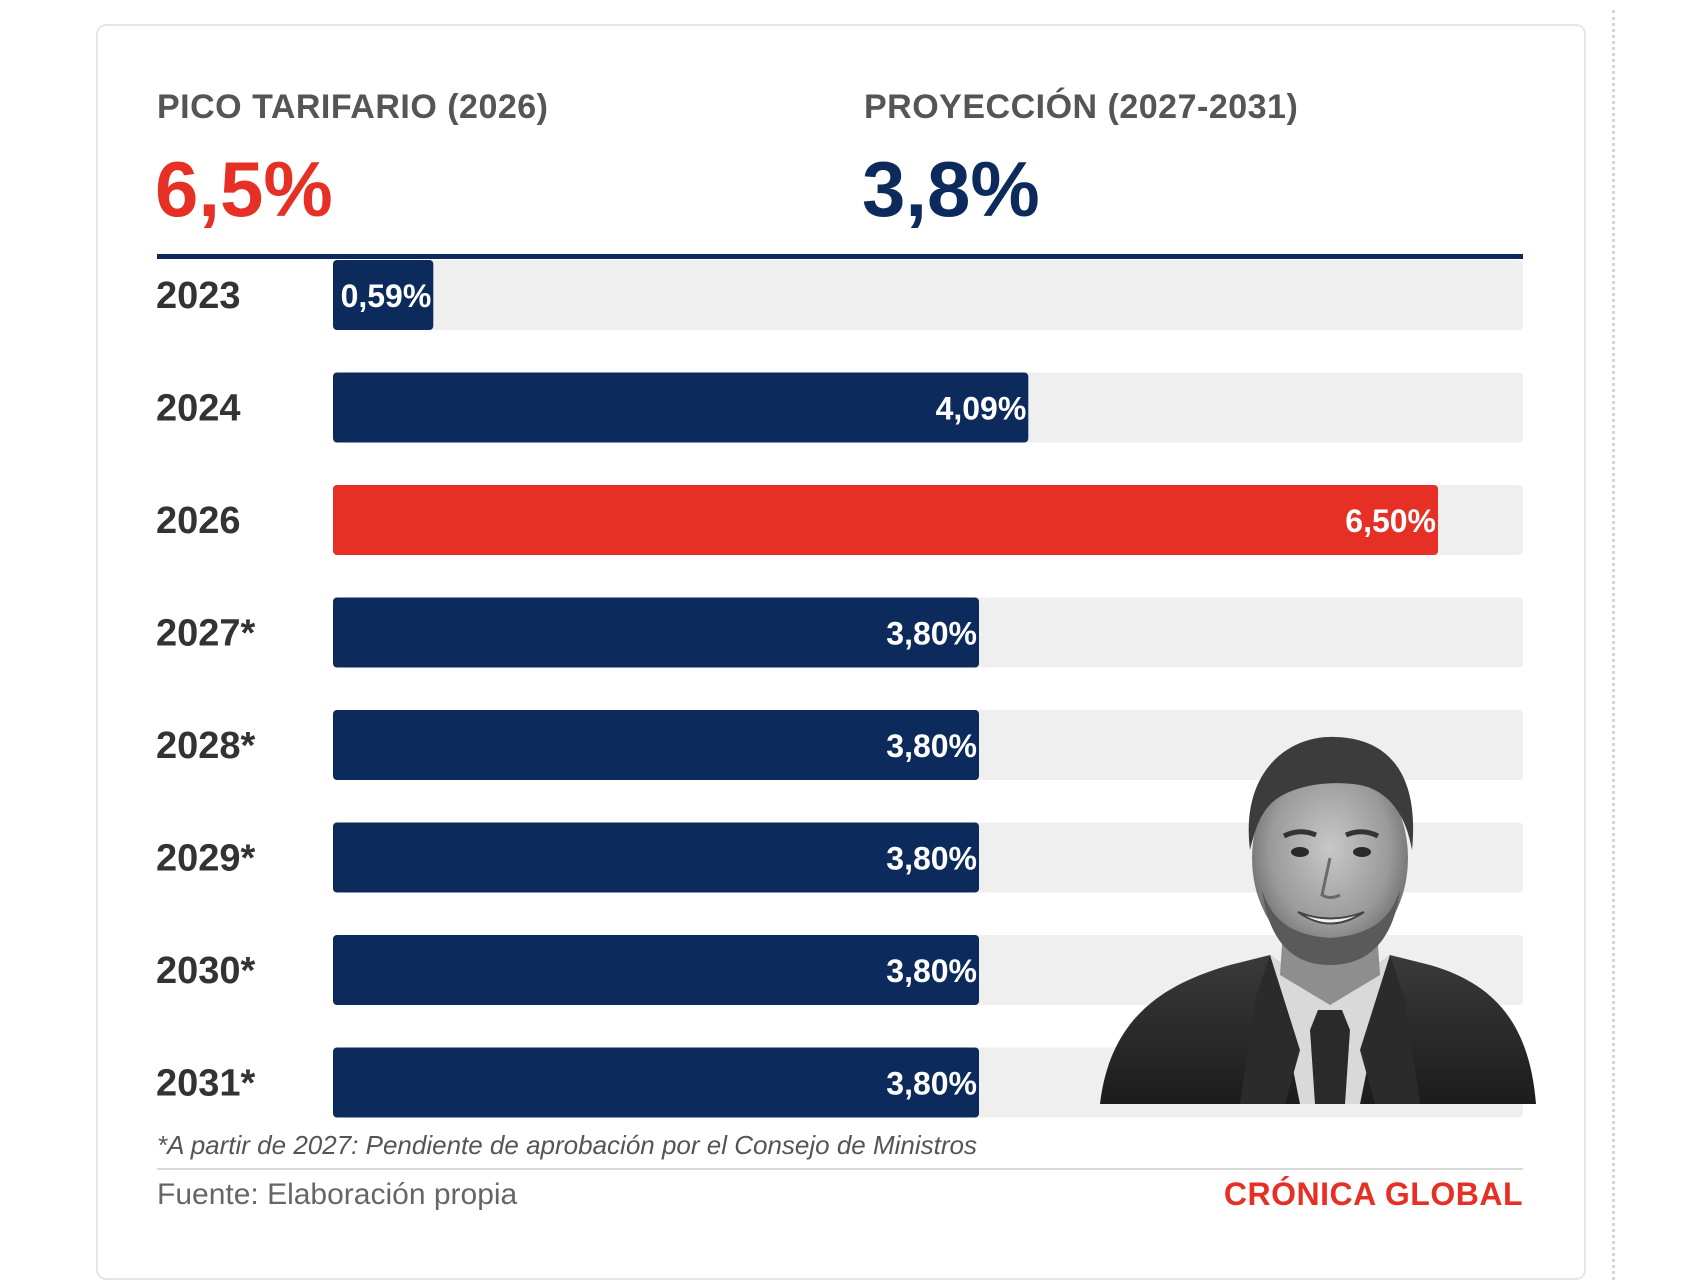 The height and width of the screenshot is (1280, 1706). I want to click on header-rule, so click(840, 256).